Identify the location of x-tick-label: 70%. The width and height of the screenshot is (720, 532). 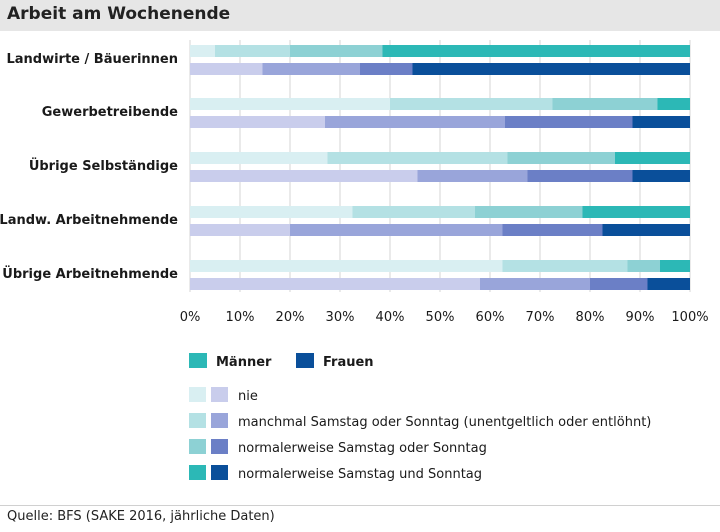
(540, 317).